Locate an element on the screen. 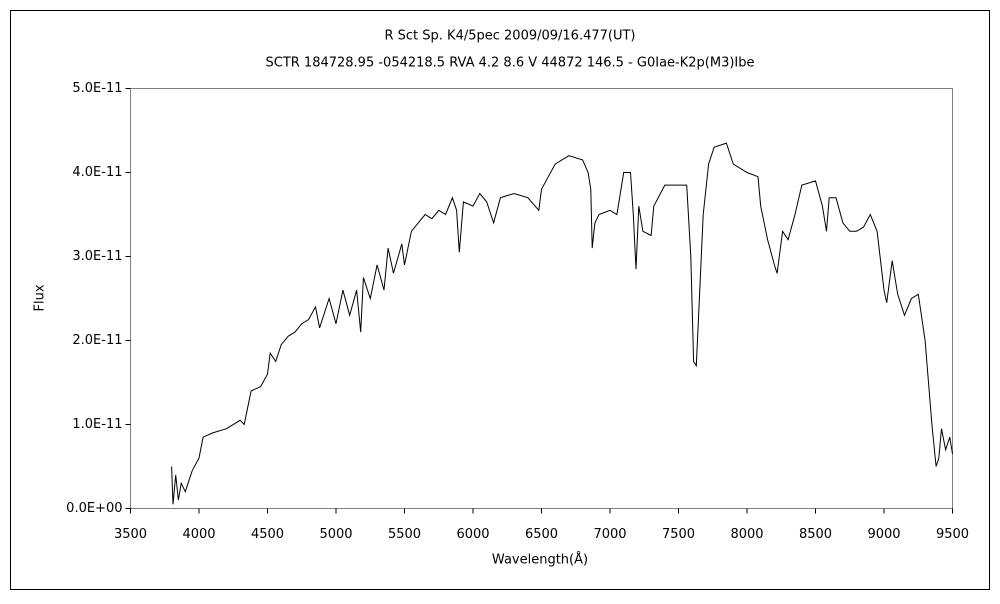  x-tick-label: 3500 is located at coordinates (130, 534).